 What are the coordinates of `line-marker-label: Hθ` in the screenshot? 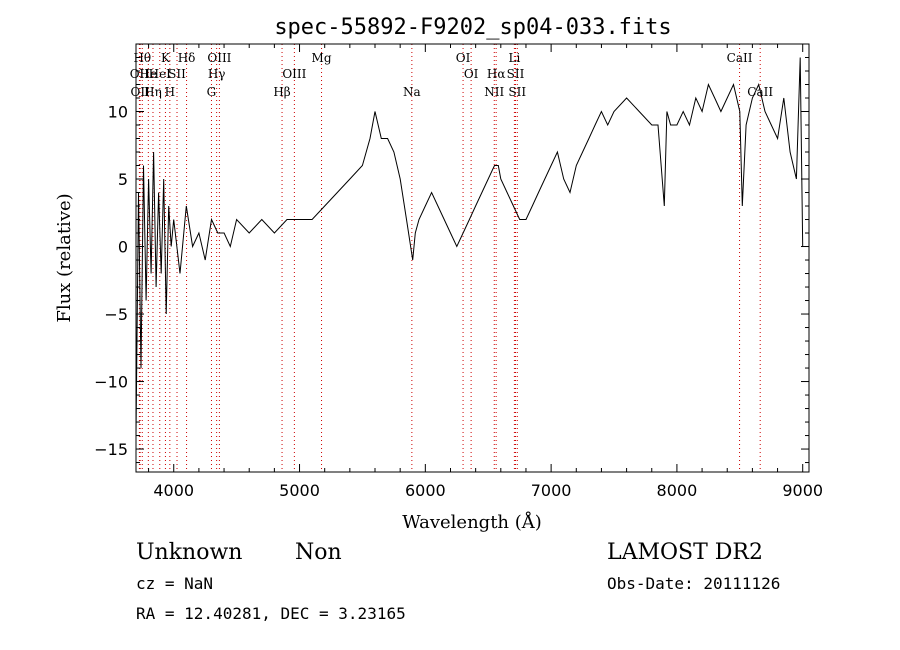 It's located at (142, 58).